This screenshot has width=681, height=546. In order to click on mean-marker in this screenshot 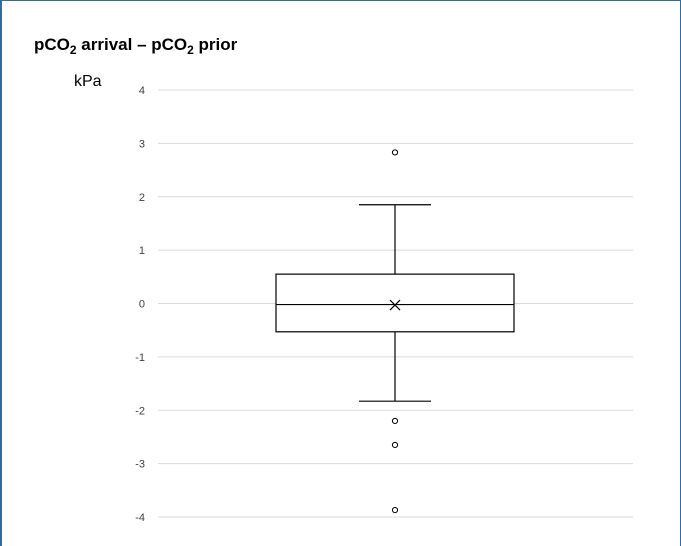, I will do `click(395, 305)`.